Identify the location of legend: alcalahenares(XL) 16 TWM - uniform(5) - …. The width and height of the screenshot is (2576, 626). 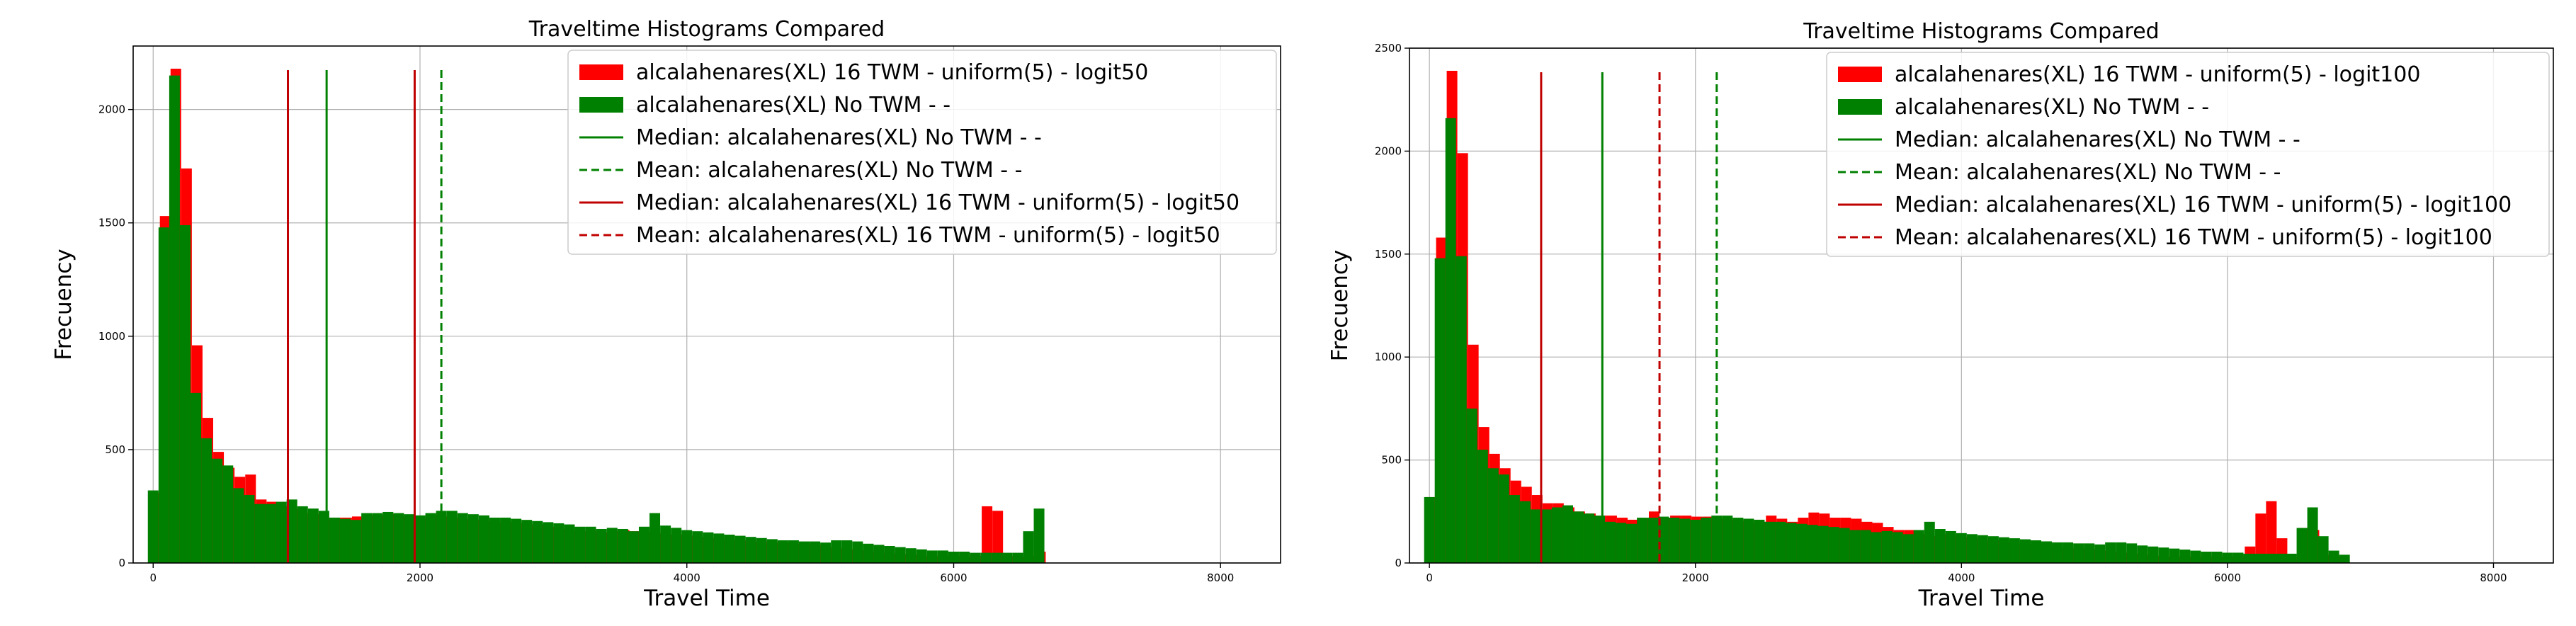
(922, 152).